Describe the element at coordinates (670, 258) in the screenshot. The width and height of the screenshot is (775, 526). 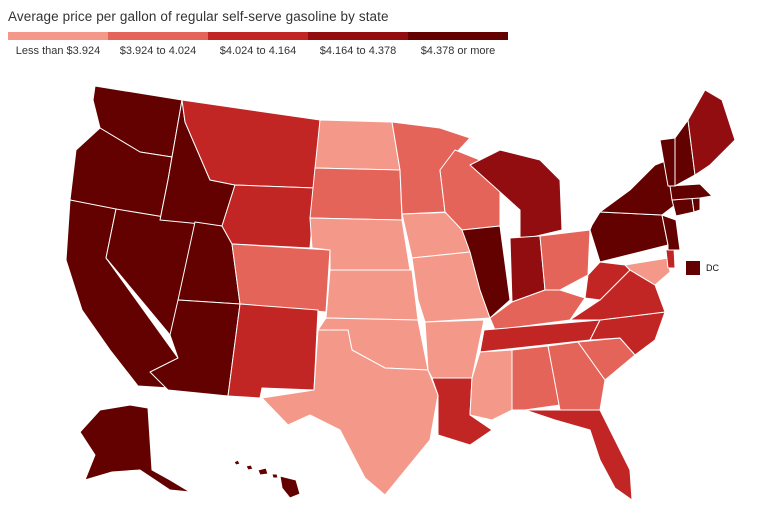
I see `state-de` at that location.